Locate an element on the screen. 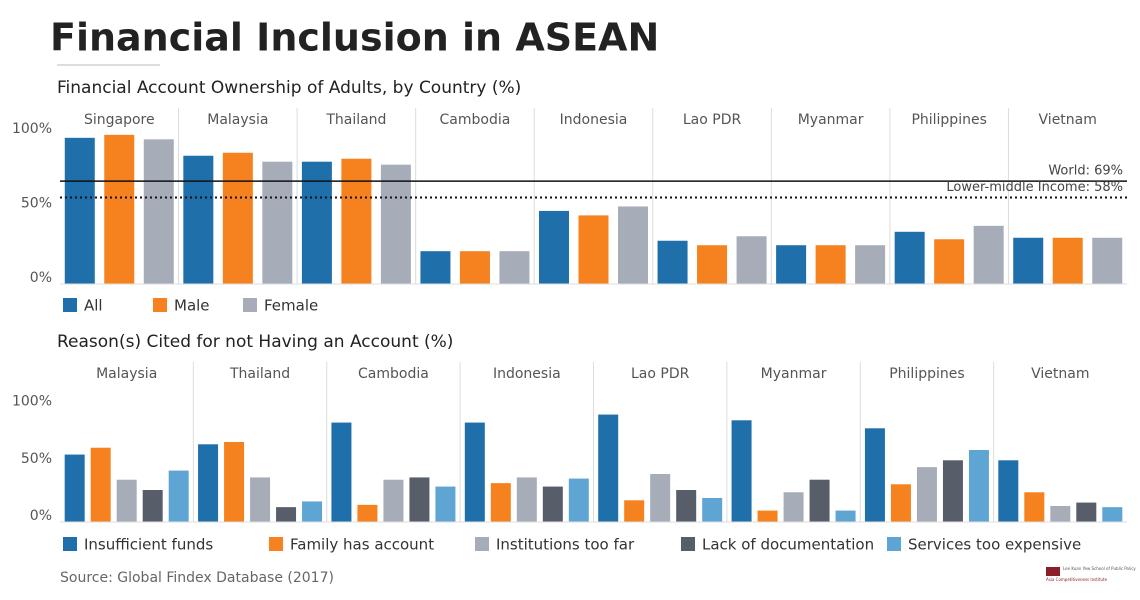  legend-label: Family has account is located at coordinates (362, 545).